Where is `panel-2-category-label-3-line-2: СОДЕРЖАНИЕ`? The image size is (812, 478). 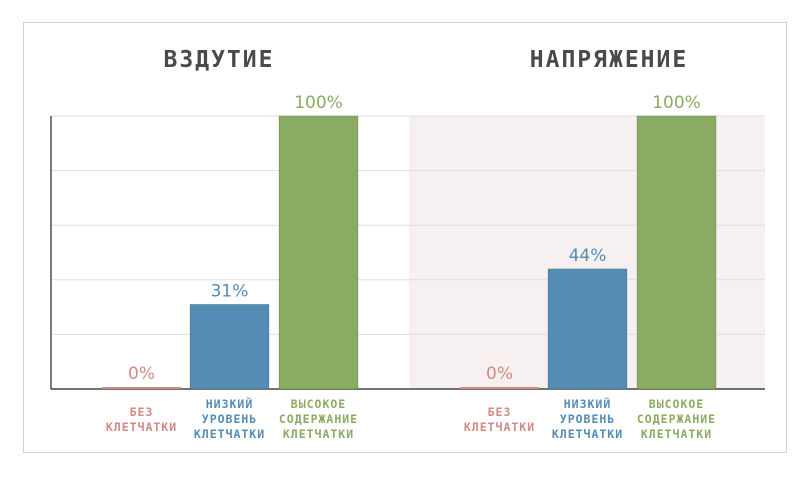 panel-2-category-label-3-line-2: СОДЕРЖАНИЕ is located at coordinates (676, 419).